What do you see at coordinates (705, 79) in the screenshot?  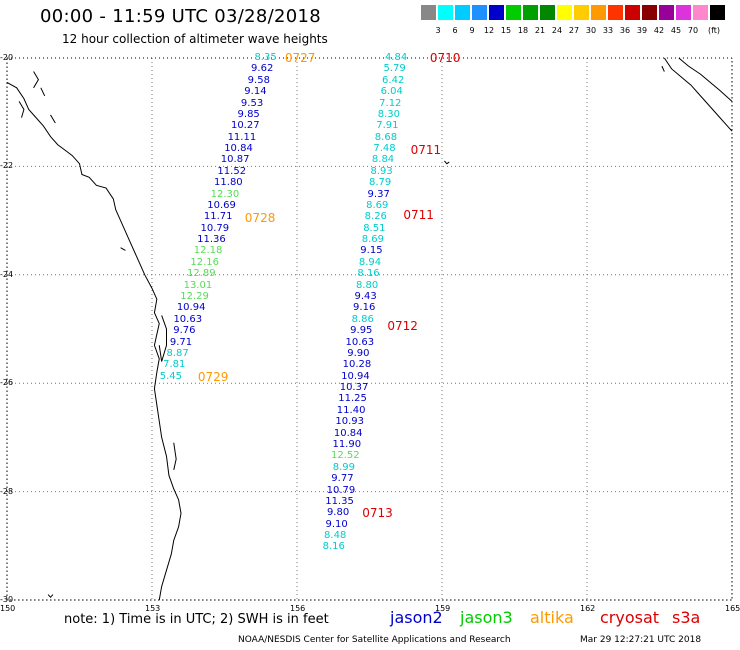 I see `new-caledonia-coastline` at bounding box center [705, 79].